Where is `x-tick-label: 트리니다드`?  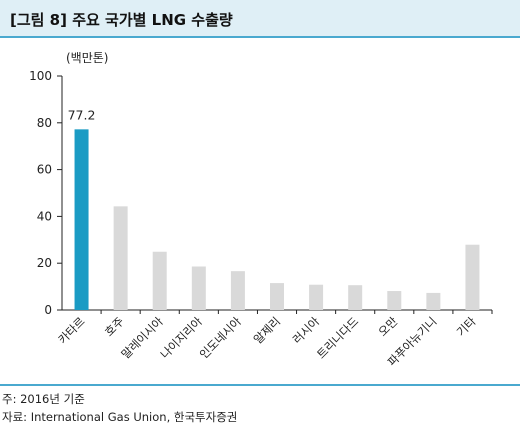 x-tick-label: 트리니다드 is located at coordinates (337, 337).